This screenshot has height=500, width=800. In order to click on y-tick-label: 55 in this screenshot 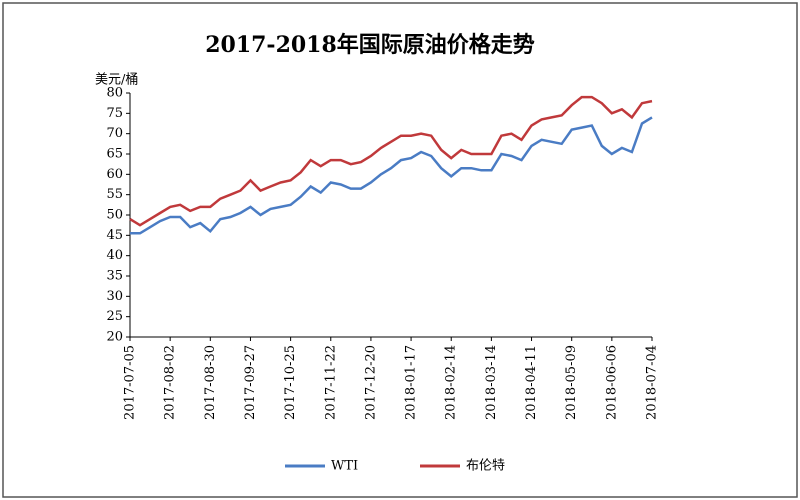, I will do `click(114, 194)`.